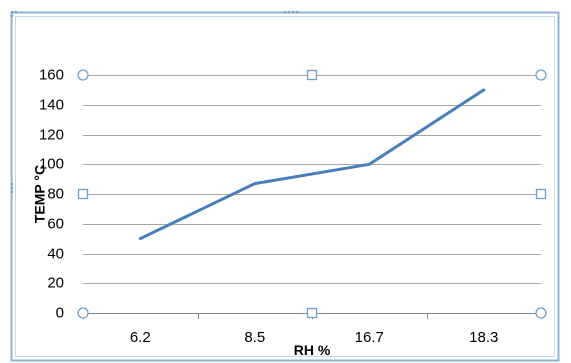  What do you see at coordinates (60, 312) in the screenshot?
I see `y-tick-label: 0` at bounding box center [60, 312].